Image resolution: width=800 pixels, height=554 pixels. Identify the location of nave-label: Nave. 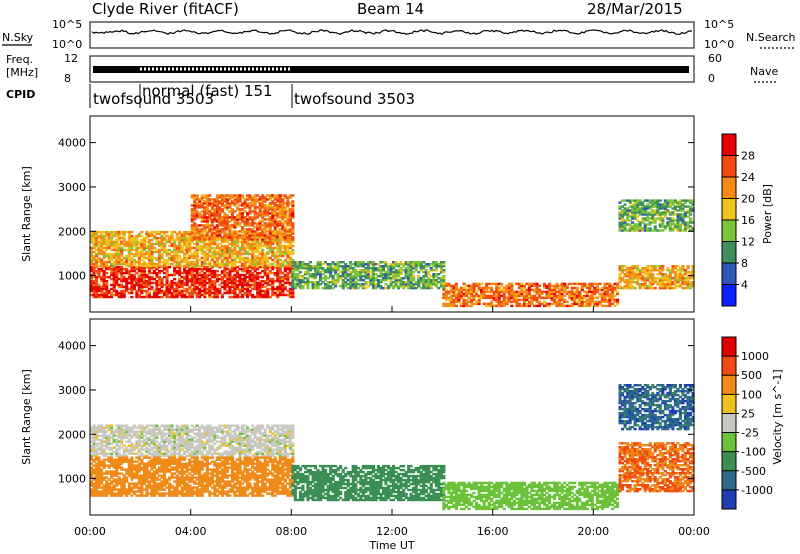
(764, 71).